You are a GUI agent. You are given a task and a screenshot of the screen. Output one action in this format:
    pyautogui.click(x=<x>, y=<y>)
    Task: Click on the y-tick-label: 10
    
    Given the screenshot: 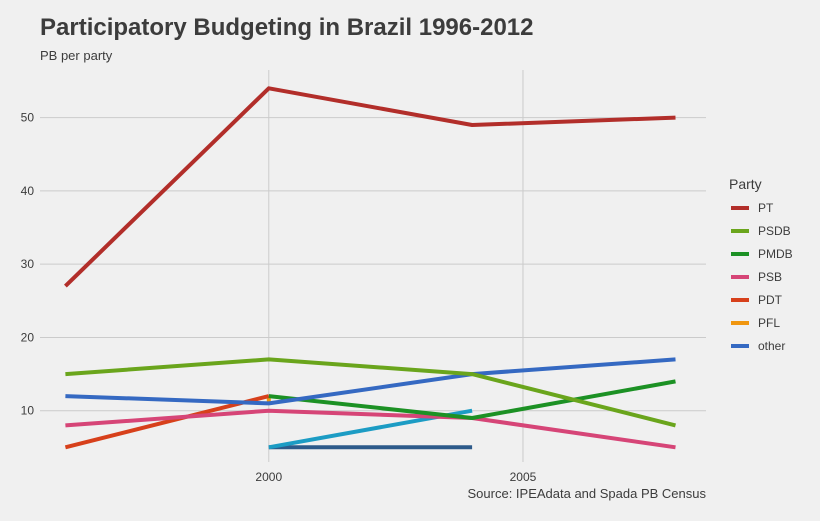 What is the action you would take?
    pyautogui.click(x=28, y=411)
    